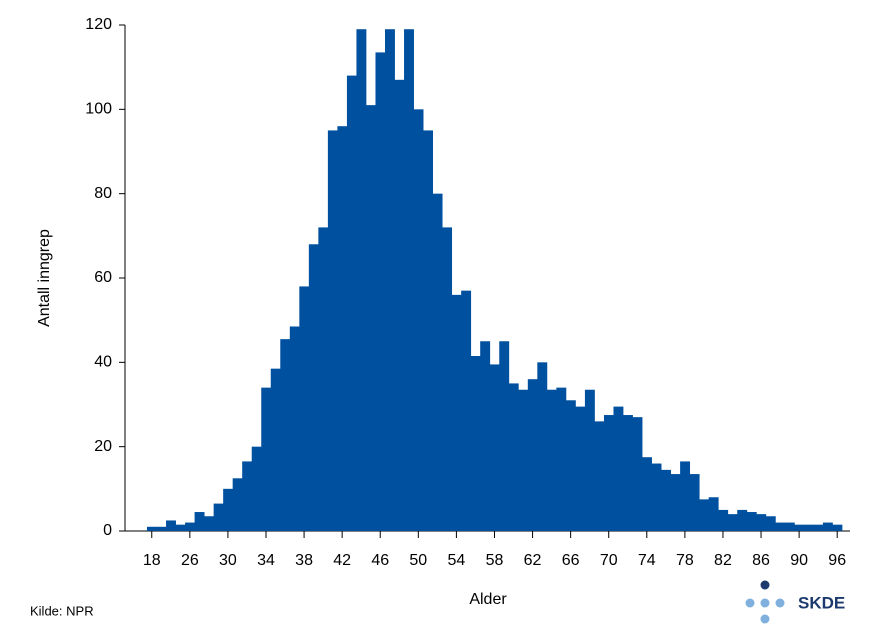 This screenshot has width=885, height=635. What do you see at coordinates (723, 560) in the screenshot?
I see `x-tick-label: 82` at bounding box center [723, 560].